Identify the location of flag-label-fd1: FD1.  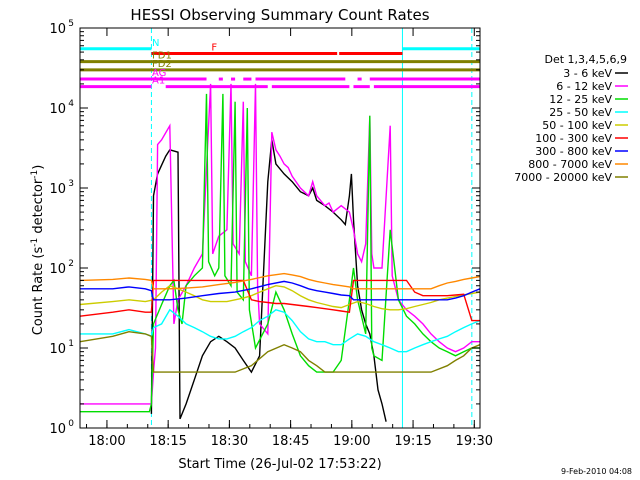
(162, 56).